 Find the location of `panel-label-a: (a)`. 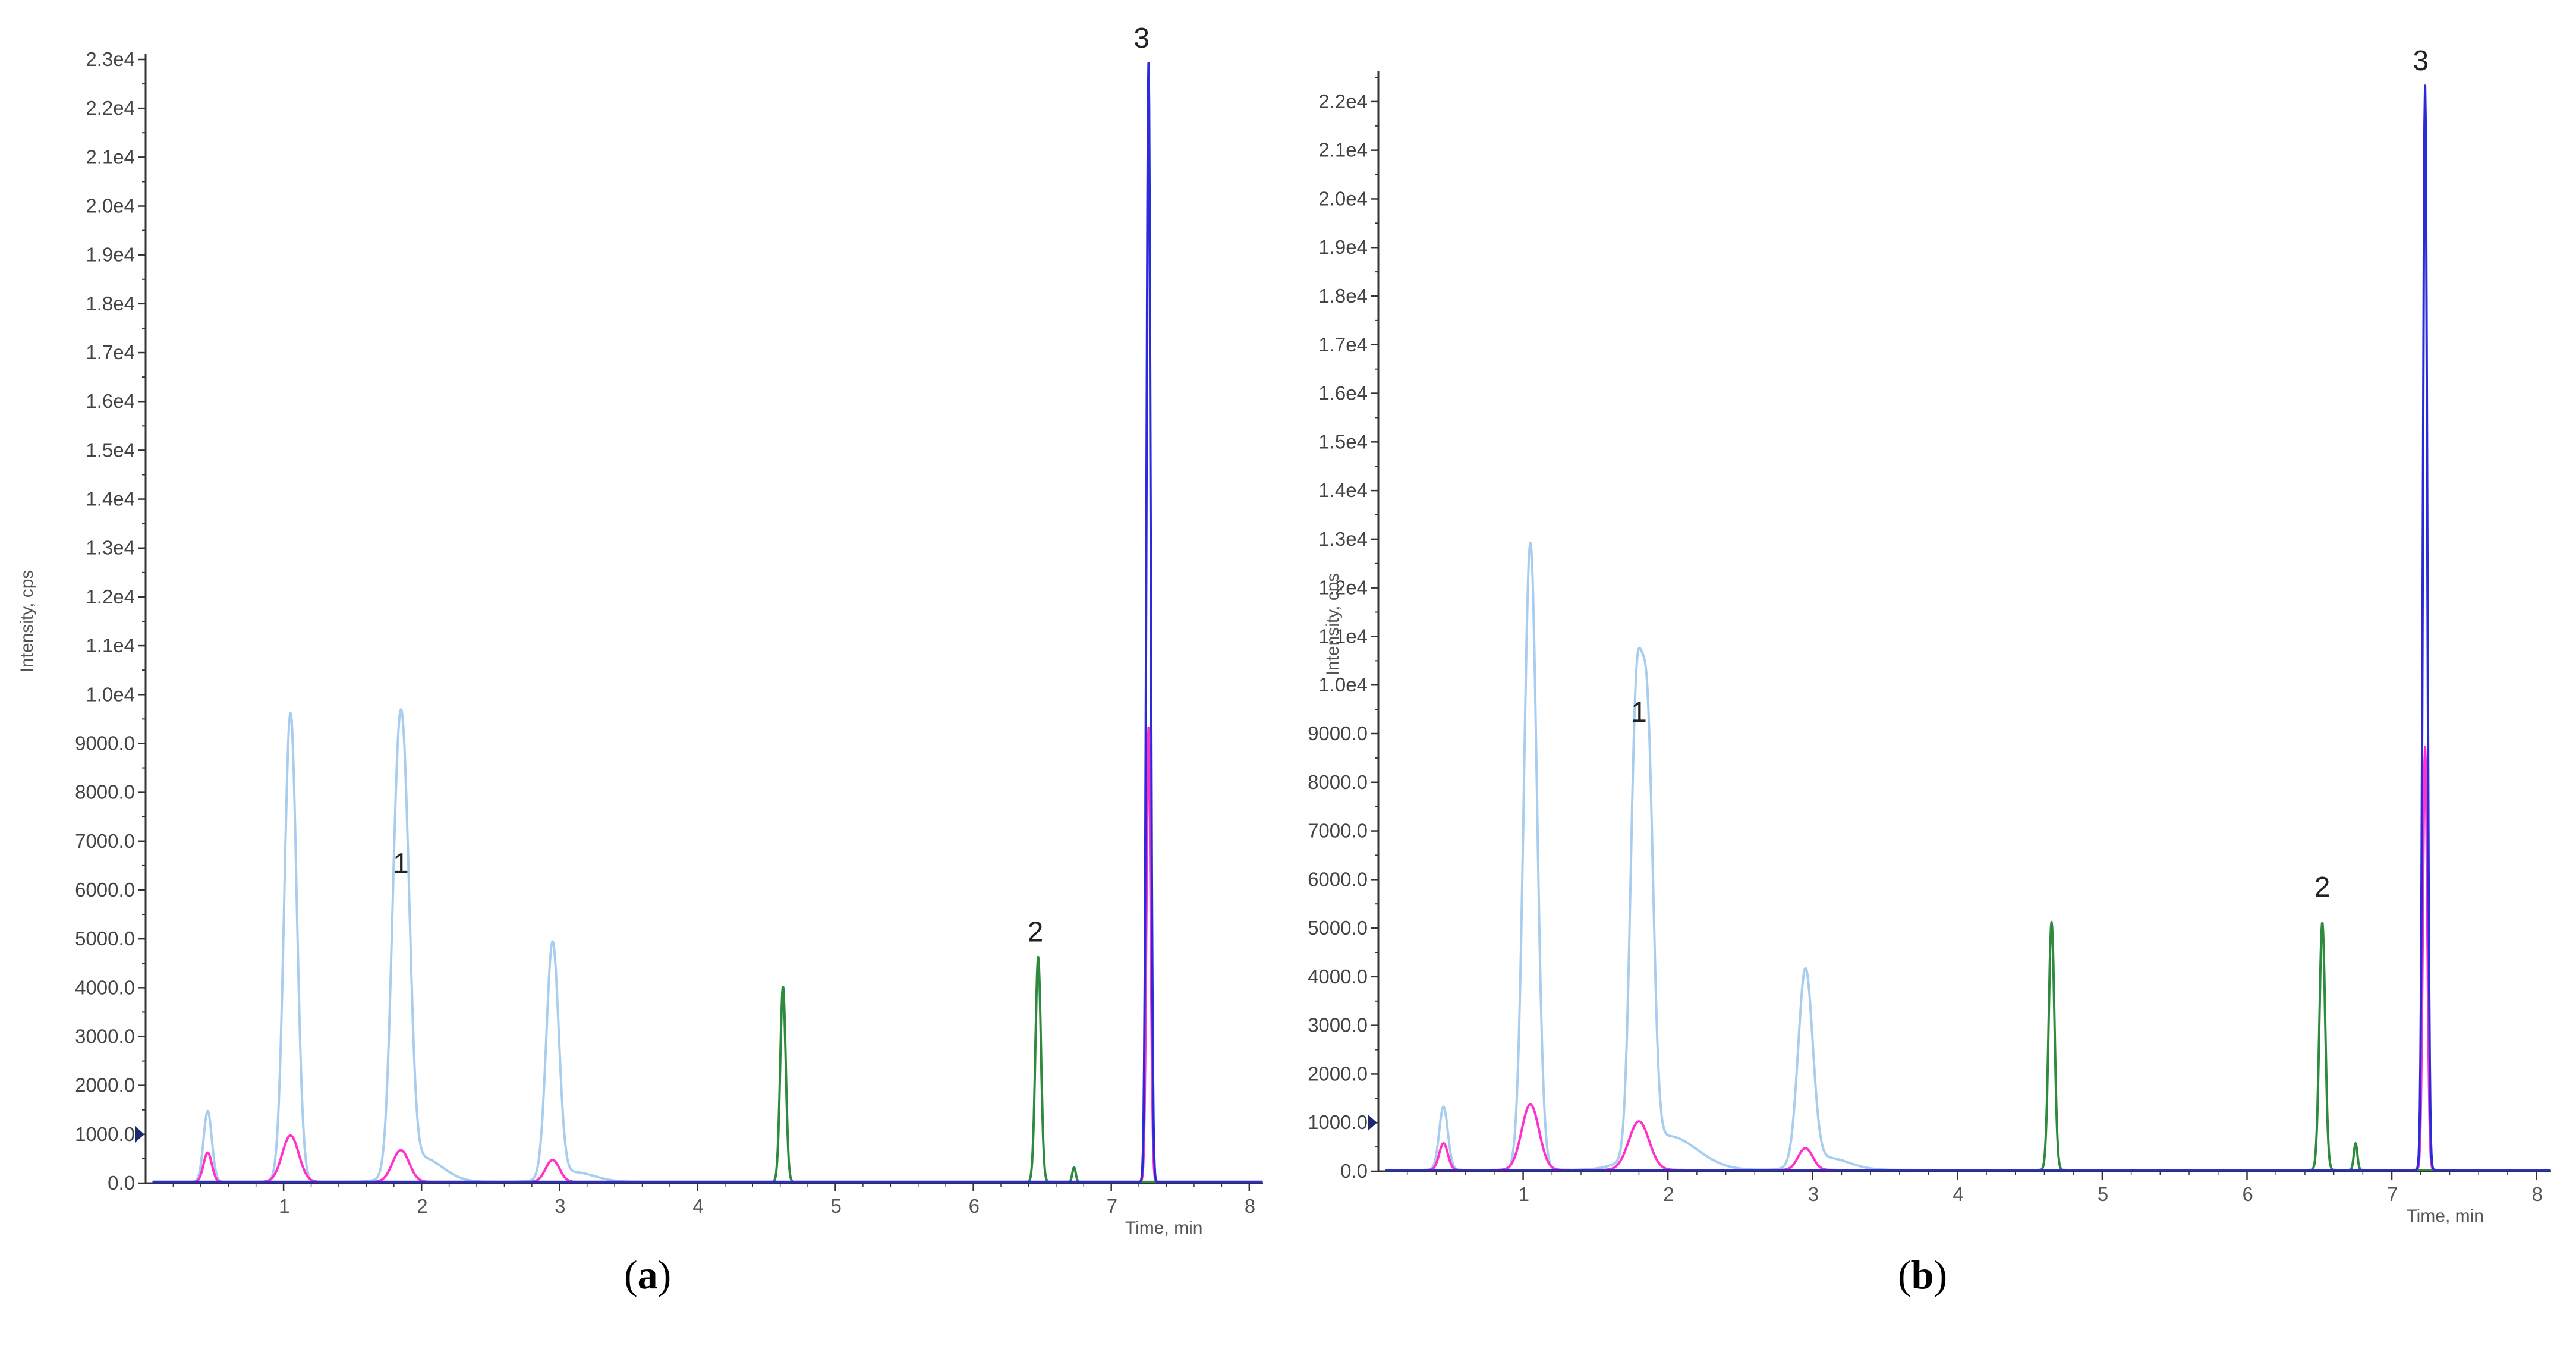

panel-label-a: (a) is located at coordinates (648, 1274).